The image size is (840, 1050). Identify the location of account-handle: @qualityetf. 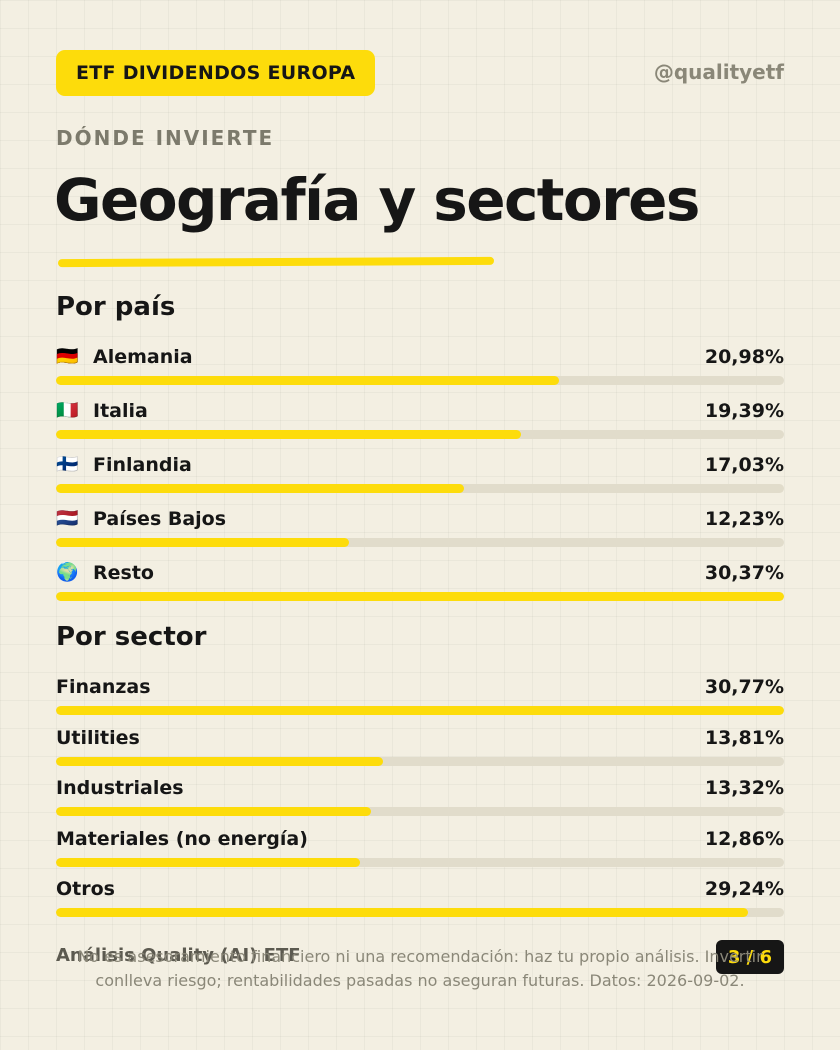
(718, 72).